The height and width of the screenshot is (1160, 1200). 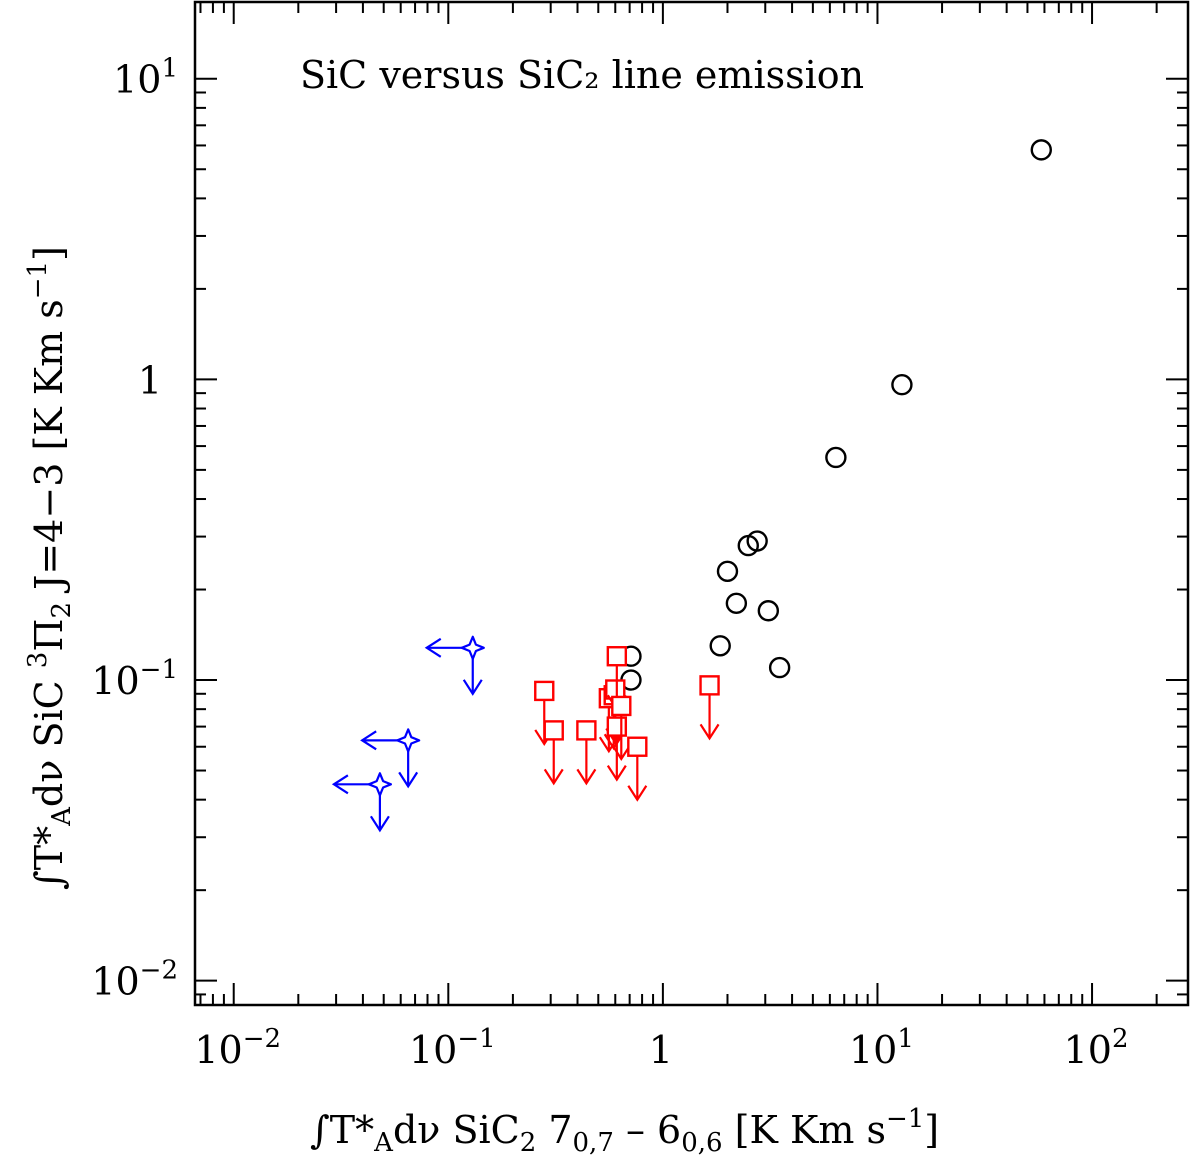 What do you see at coordinates (881, 1048) in the screenshot?
I see `x-tick-label: 10¹` at bounding box center [881, 1048].